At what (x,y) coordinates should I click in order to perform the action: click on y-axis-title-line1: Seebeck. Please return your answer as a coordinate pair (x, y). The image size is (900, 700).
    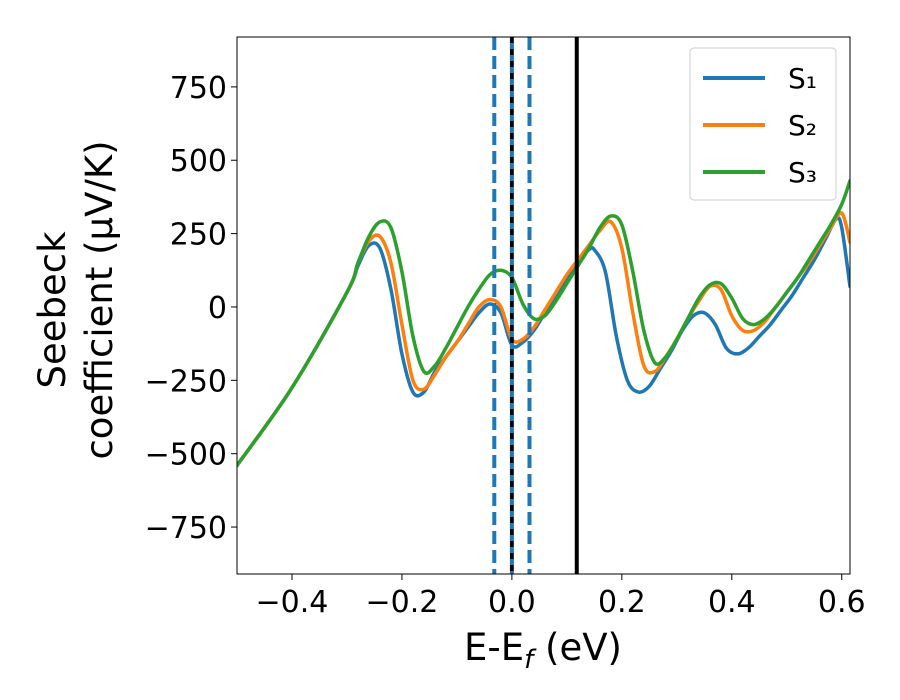
    Looking at the image, I should click on (52, 310).